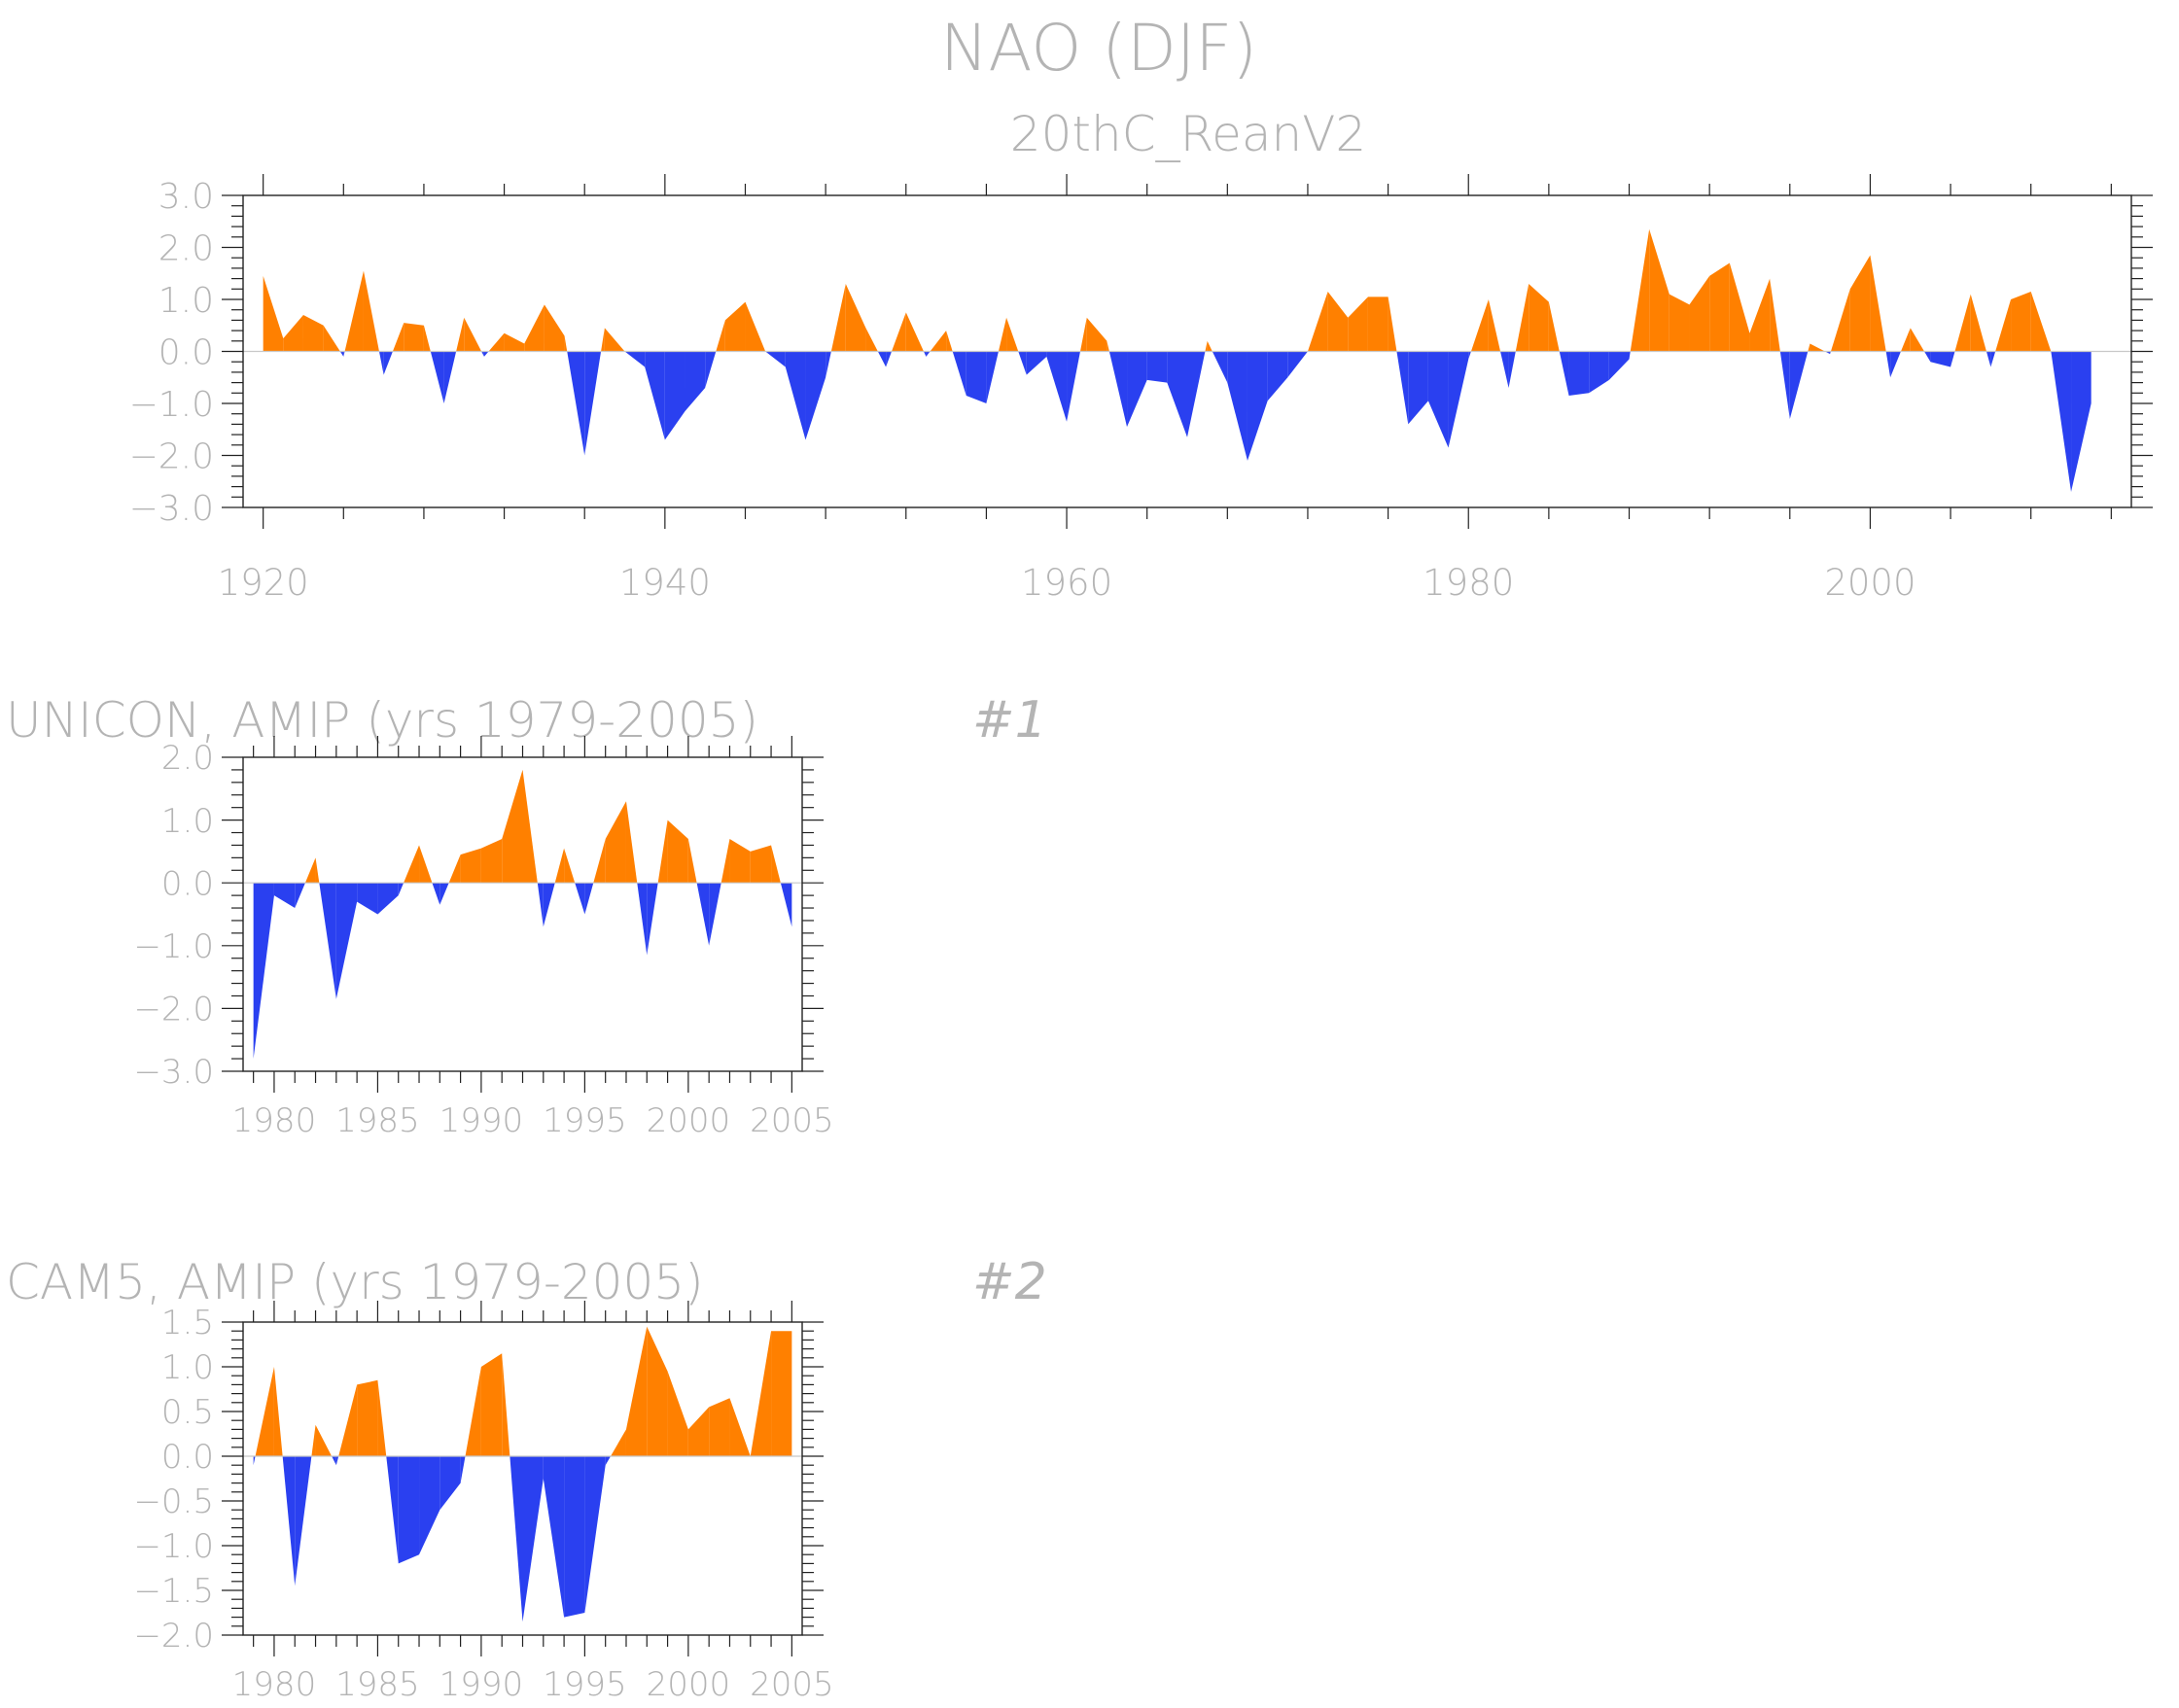 This screenshot has height=1708, width=2179. What do you see at coordinates (599, 861) in the screenshot?
I see `unicon-segment-1995-b` at bounding box center [599, 861].